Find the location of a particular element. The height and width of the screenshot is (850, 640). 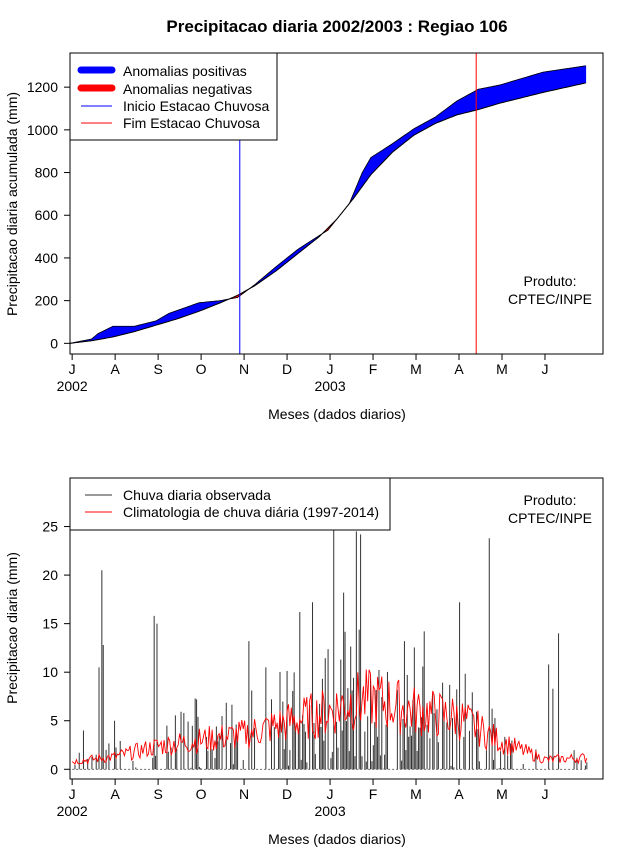

top-y-tick-label: 600 is located at coordinates (47, 215).